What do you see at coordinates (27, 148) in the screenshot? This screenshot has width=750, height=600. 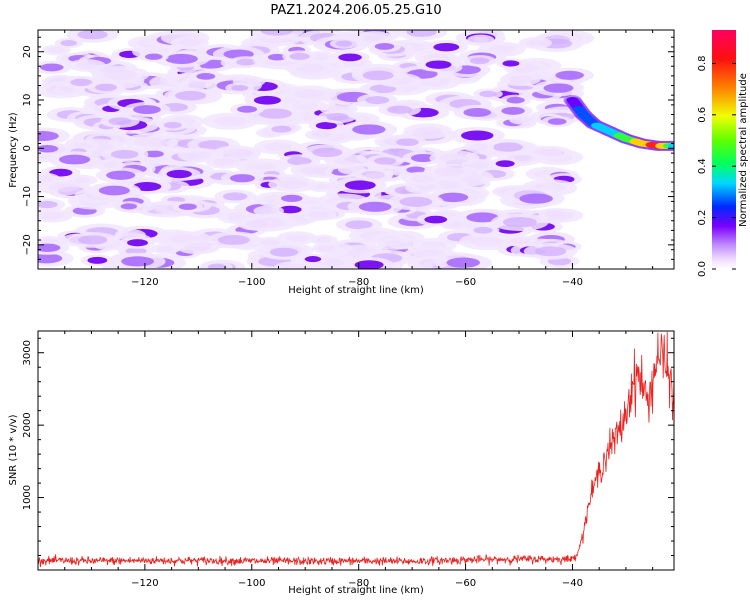 I see `y-tick-label: 0` at bounding box center [27, 148].